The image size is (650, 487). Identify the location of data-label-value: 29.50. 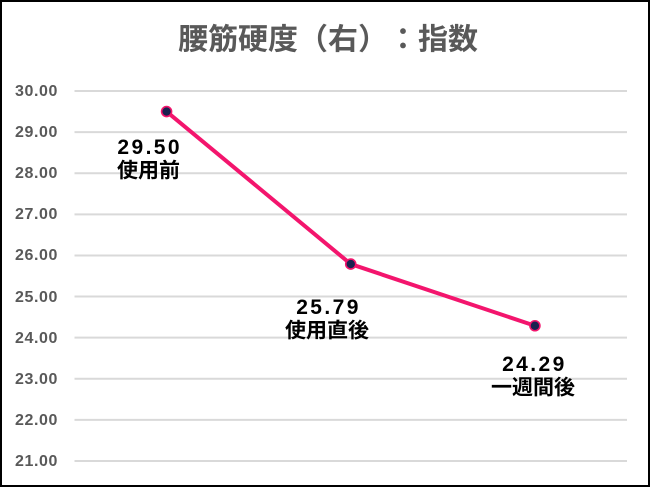
(149, 147).